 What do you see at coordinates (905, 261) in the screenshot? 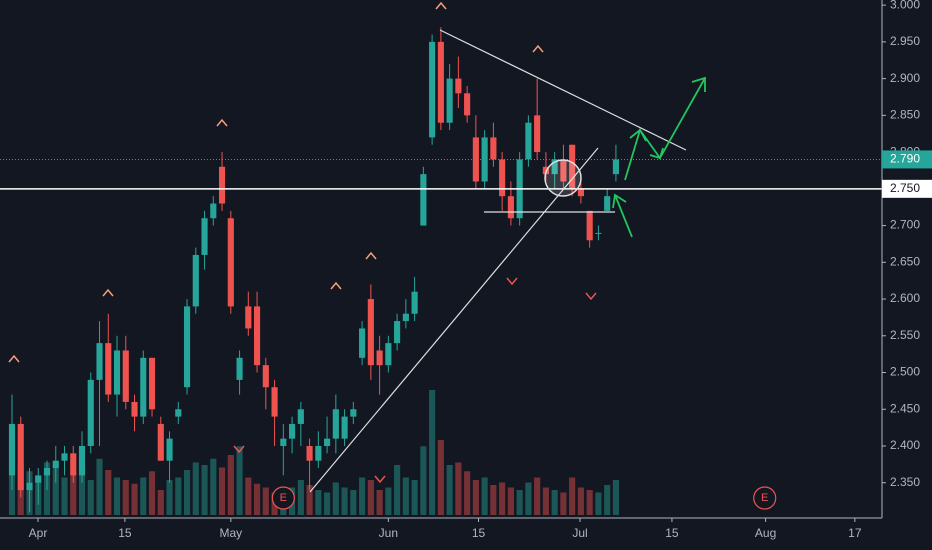
I see `y-tick-label: 2.650` at bounding box center [905, 261].